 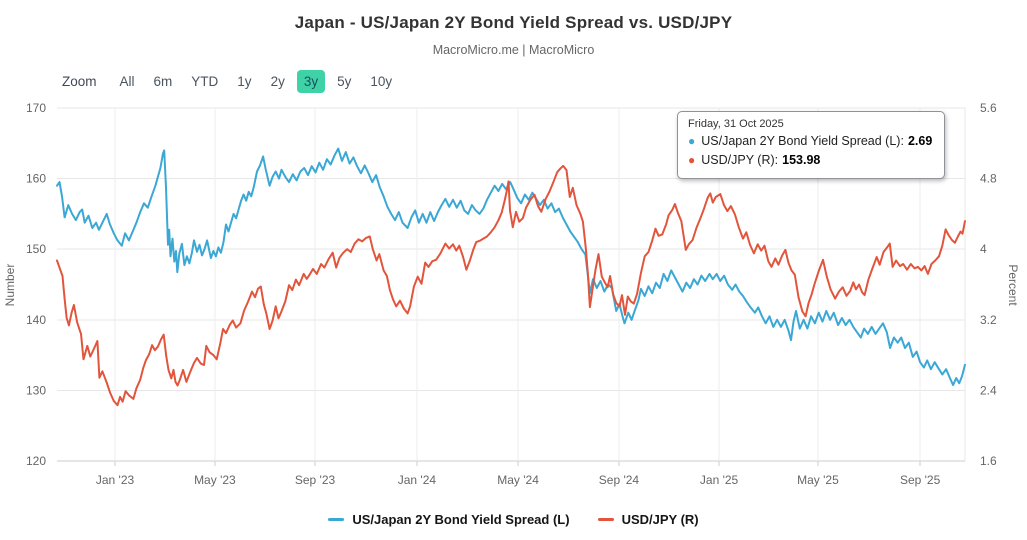 What do you see at coordinates (381, 81) in the screenshot?
I see `range-button-10y: 10y` at bounding box center [381, 81].